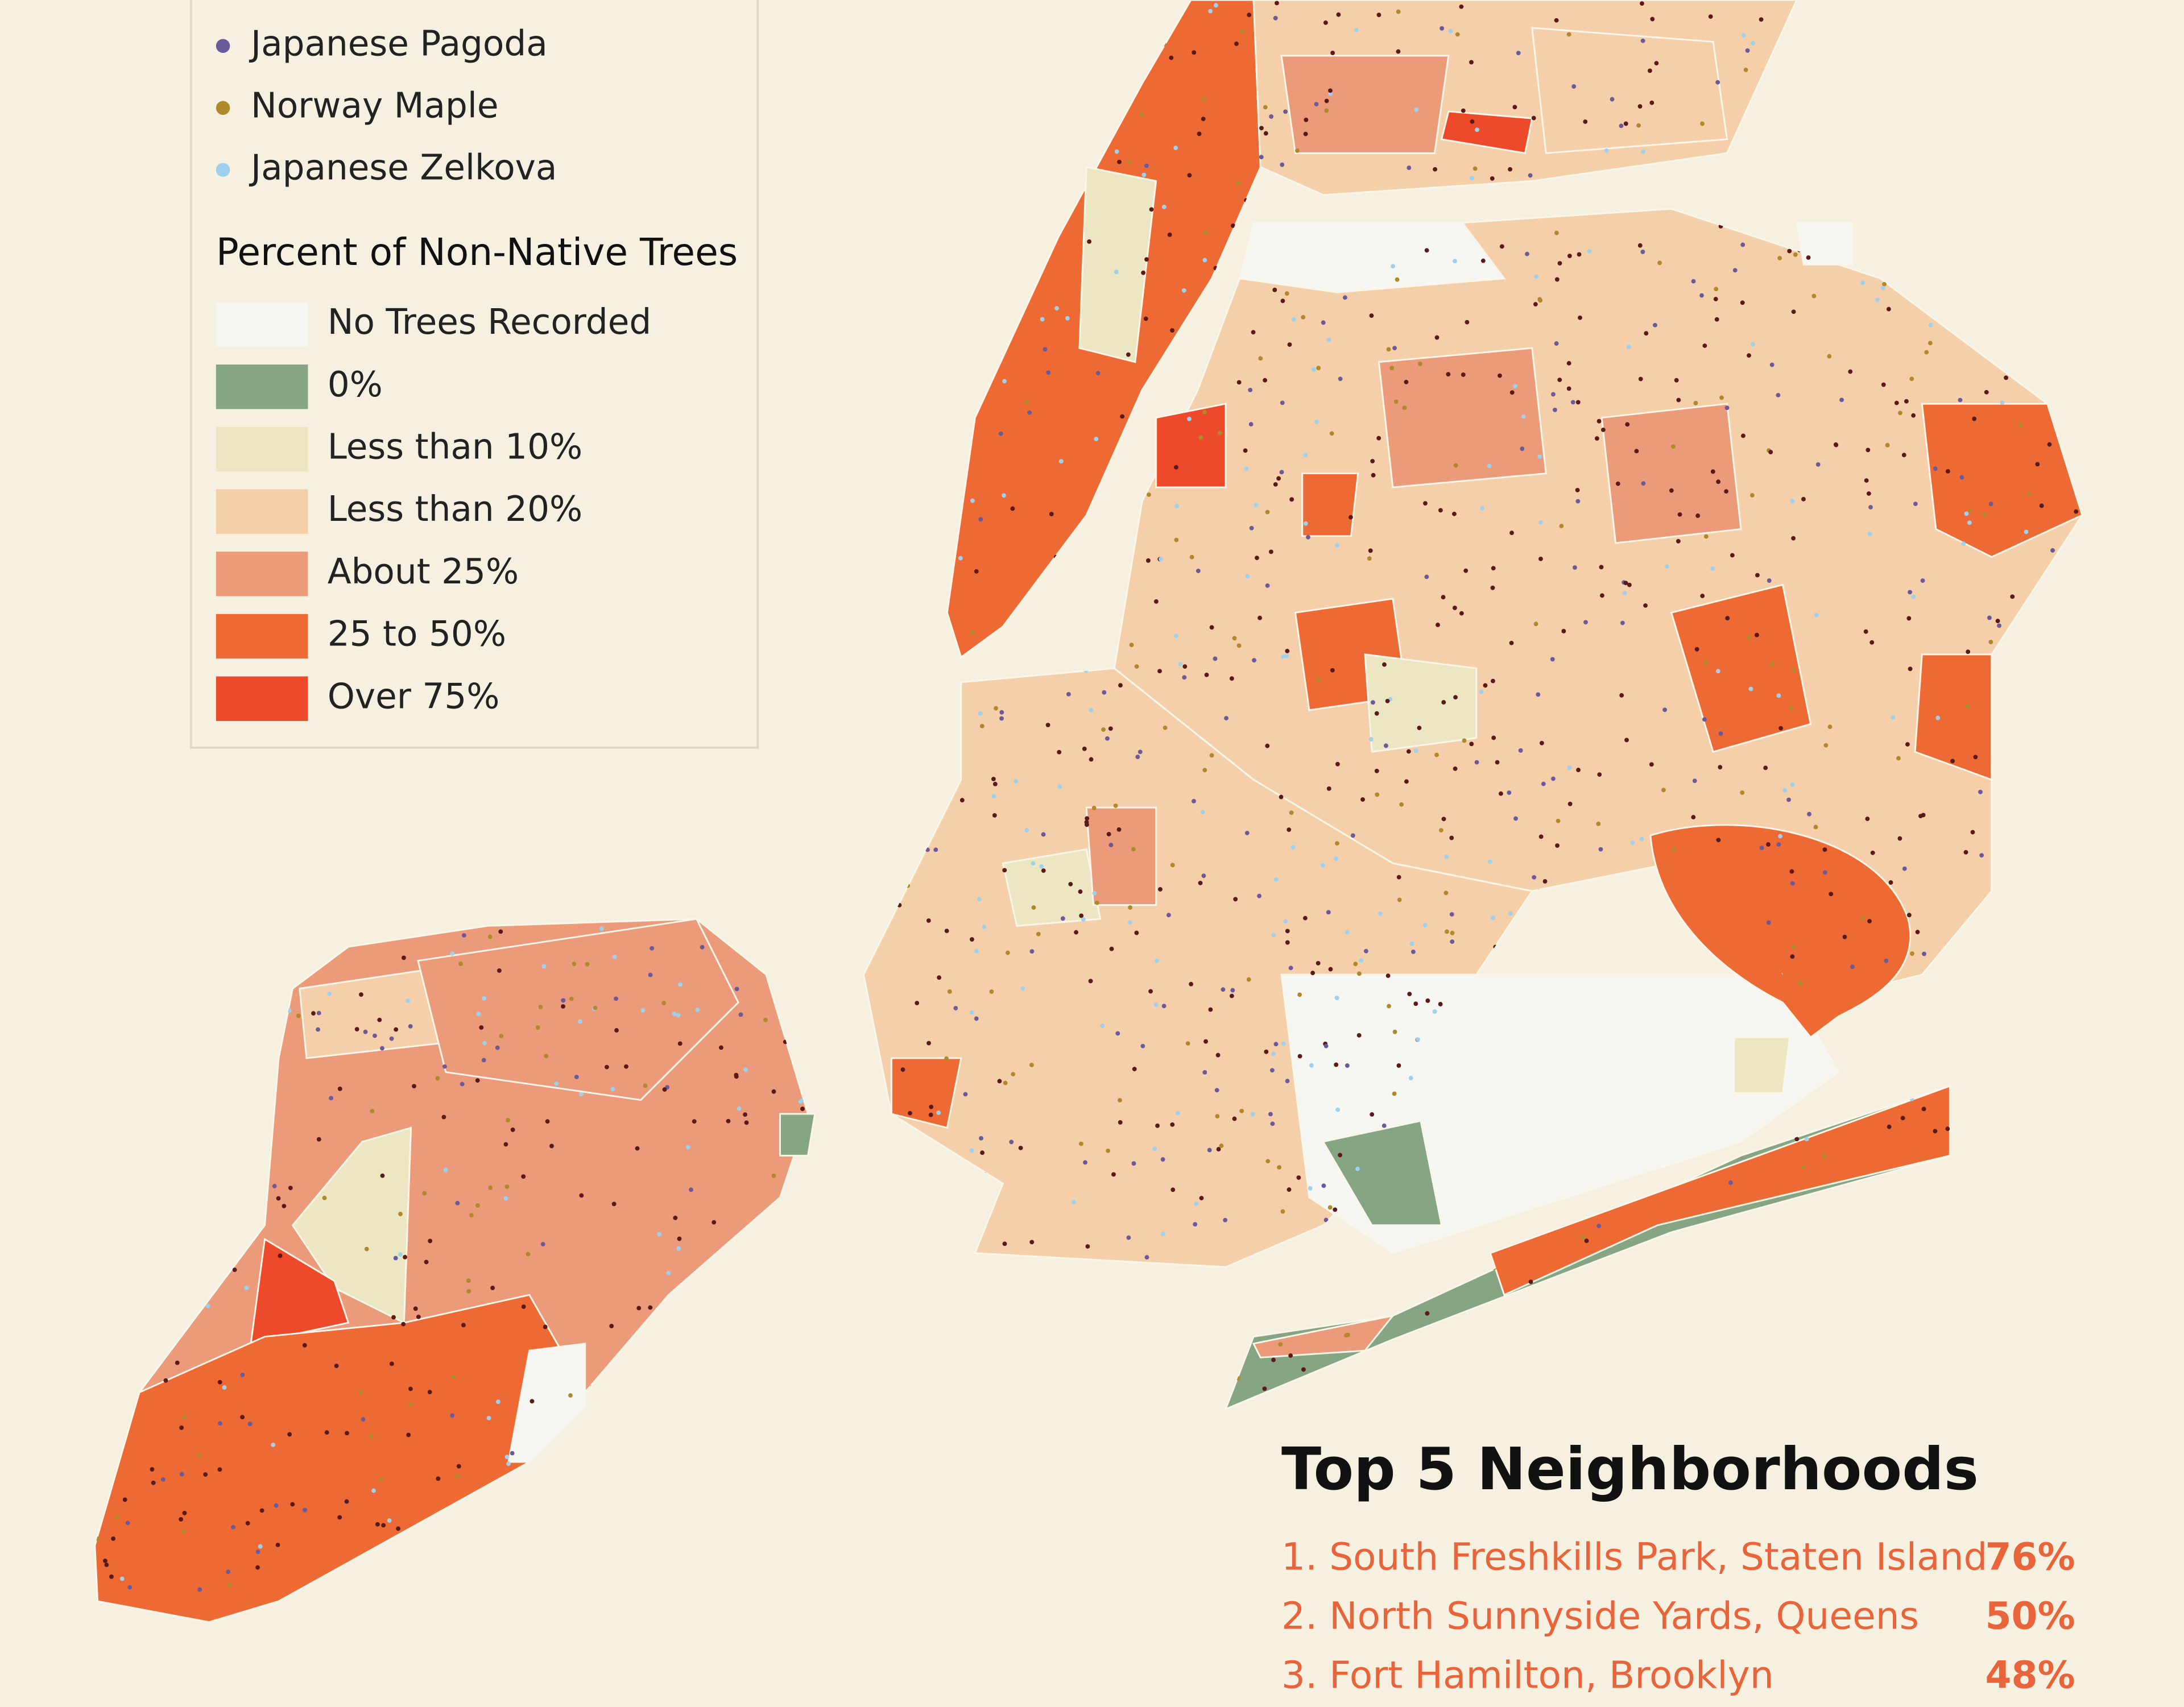  What do you see at coordinates (417, 634) in the screenshot?
I see `class-label: 25 to 50%` at bounding box center [417, 634].